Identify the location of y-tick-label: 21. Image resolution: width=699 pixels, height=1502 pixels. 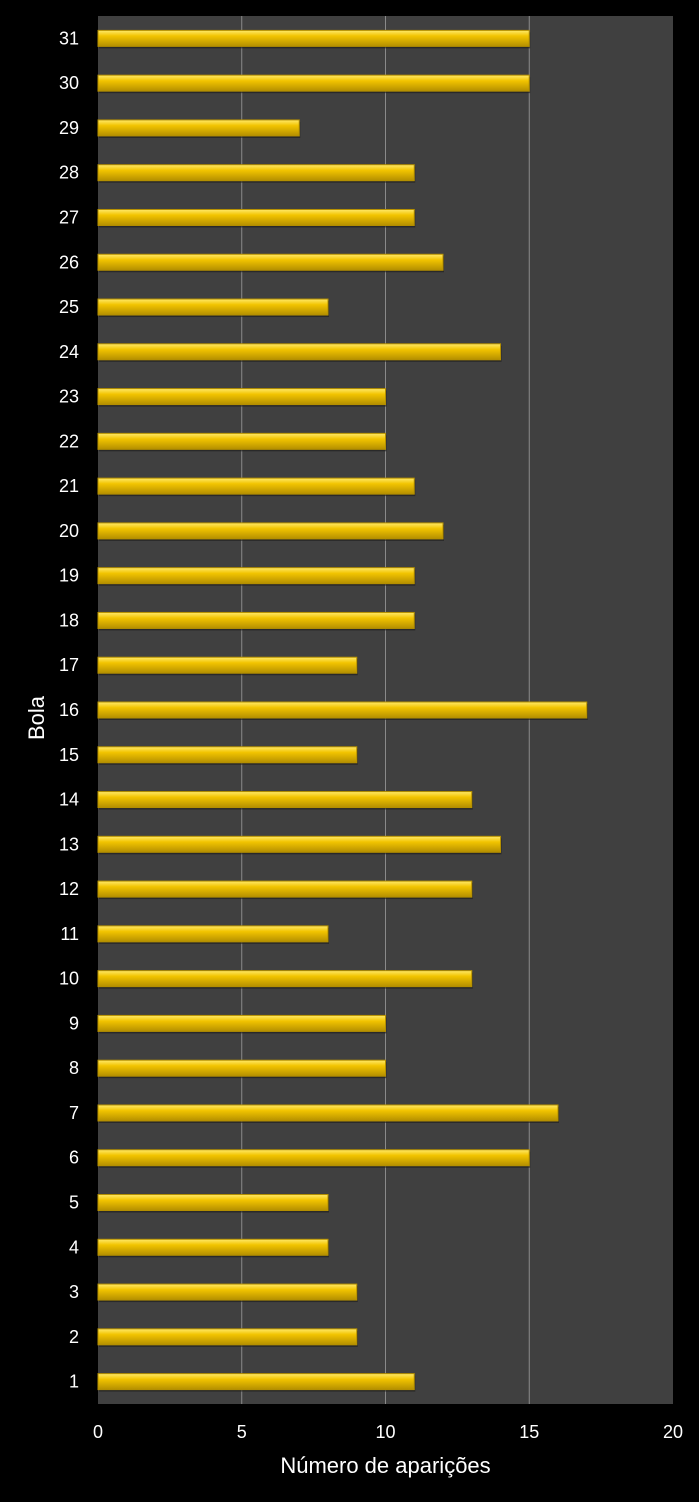
(69, 486).